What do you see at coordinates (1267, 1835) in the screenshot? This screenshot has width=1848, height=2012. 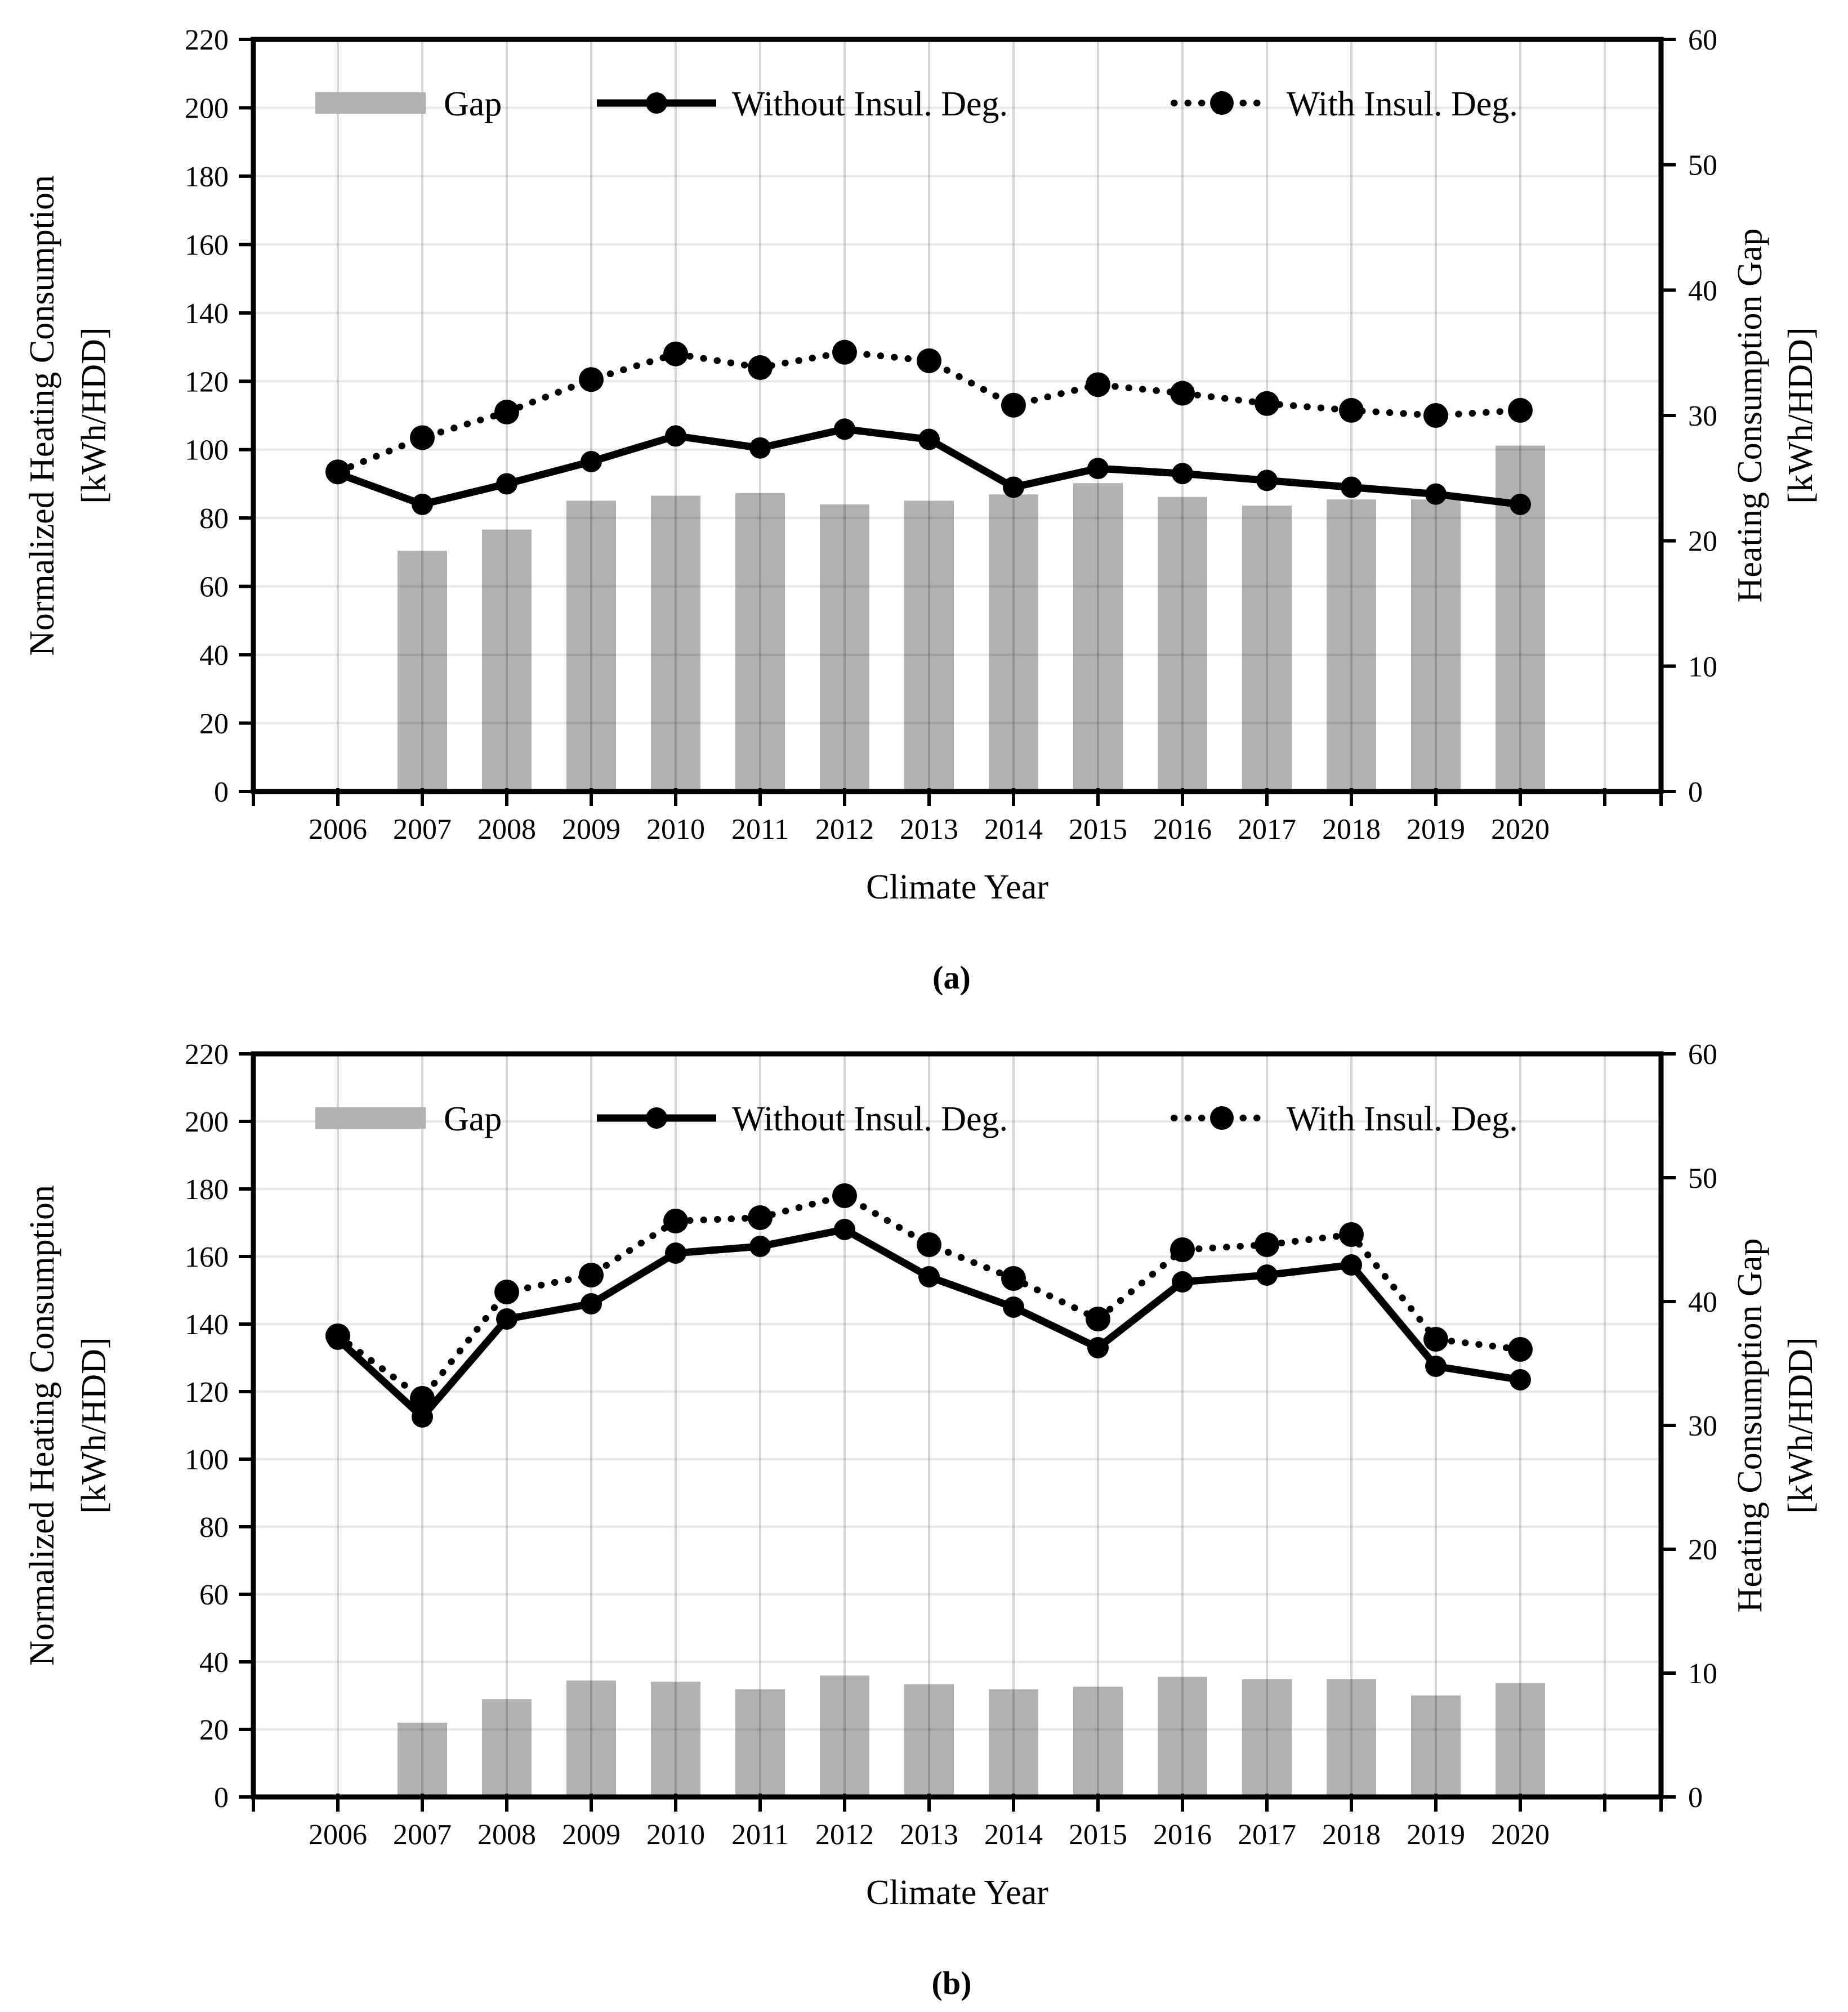 I see `x-axis-tick-label: 2017` at bounding box center [1267, 1835].